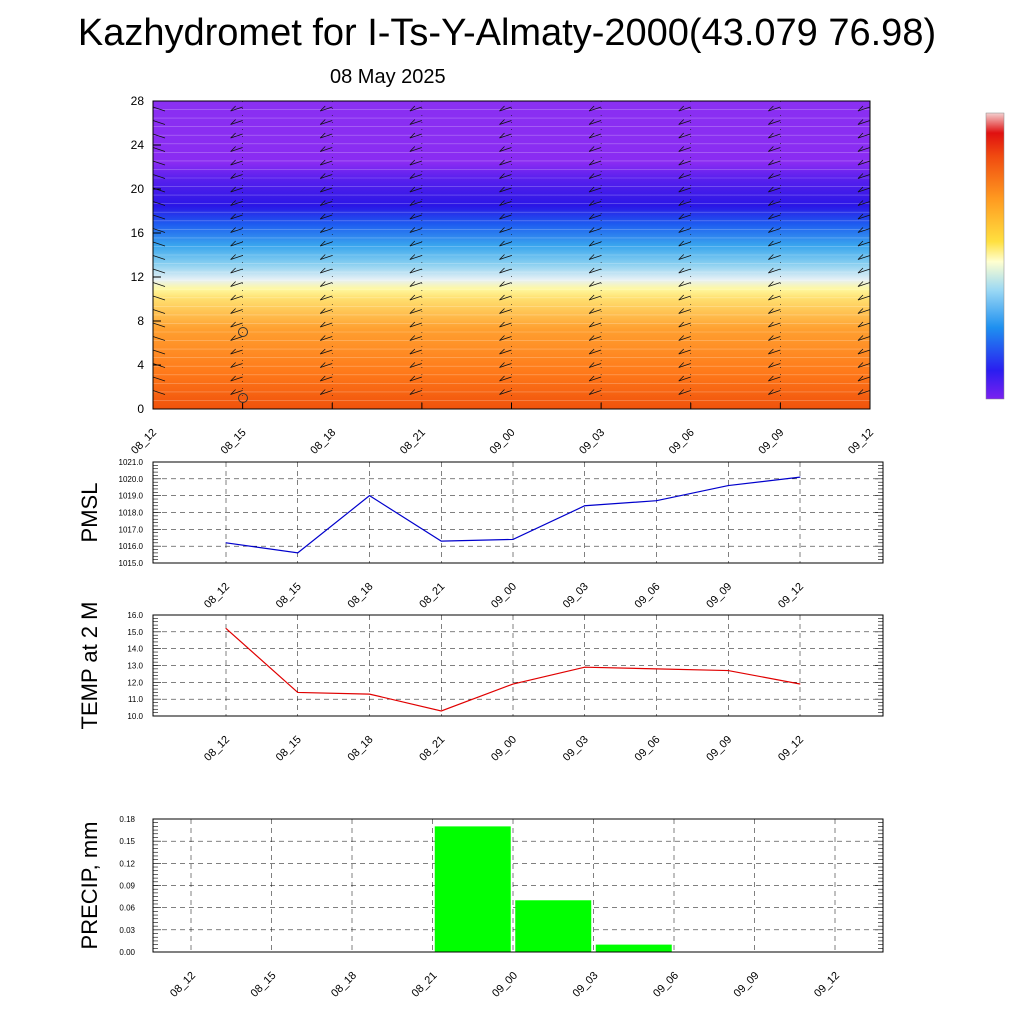 The height and width of the screenshot is (1024, 1024). I want to click on x-tick-label: 08_12, so click(217, 749).